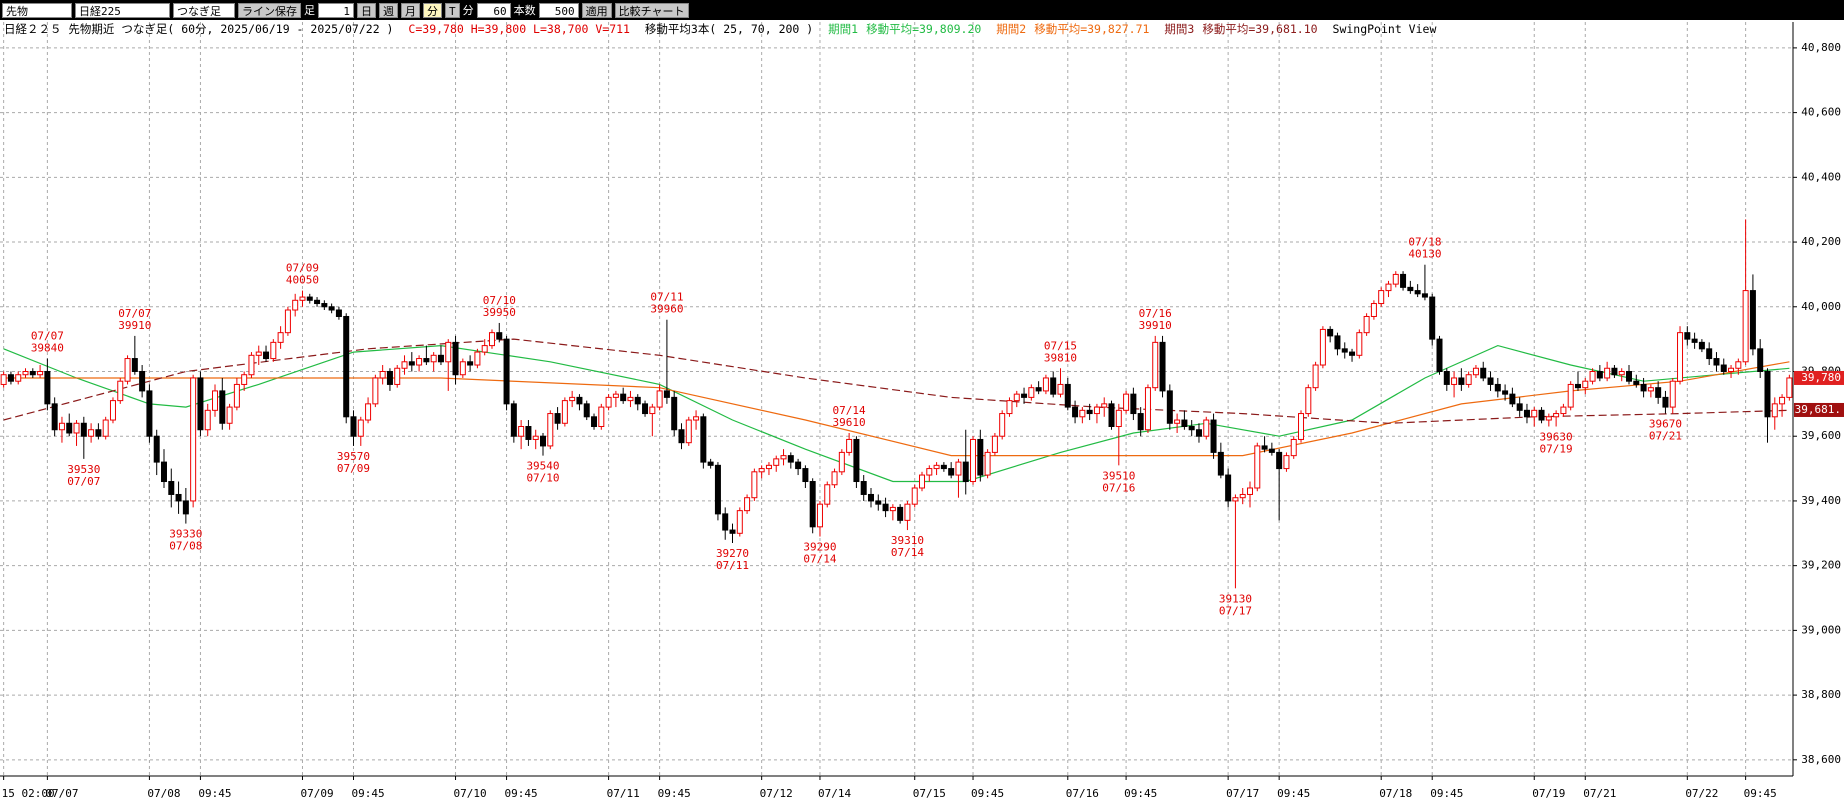  Describe the element at coordinates (1179, 29) in the screenshot. I see `legend-name: 期間3` at that location.